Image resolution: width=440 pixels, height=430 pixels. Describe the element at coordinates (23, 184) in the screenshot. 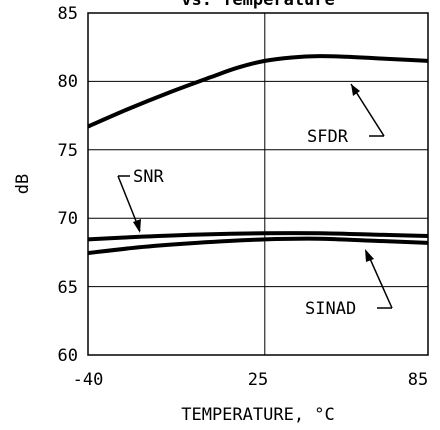

I see `y-axis-label: dB` at that location.